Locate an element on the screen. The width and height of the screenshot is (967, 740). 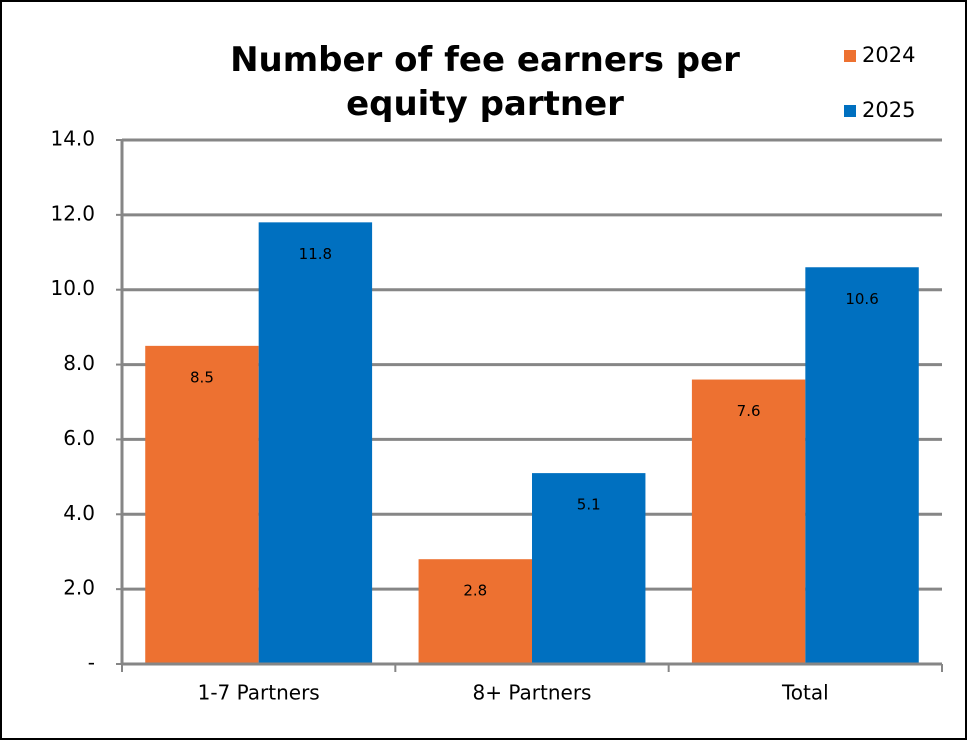
y-tick-label: 4.0 is located at coordinates (79, 513).